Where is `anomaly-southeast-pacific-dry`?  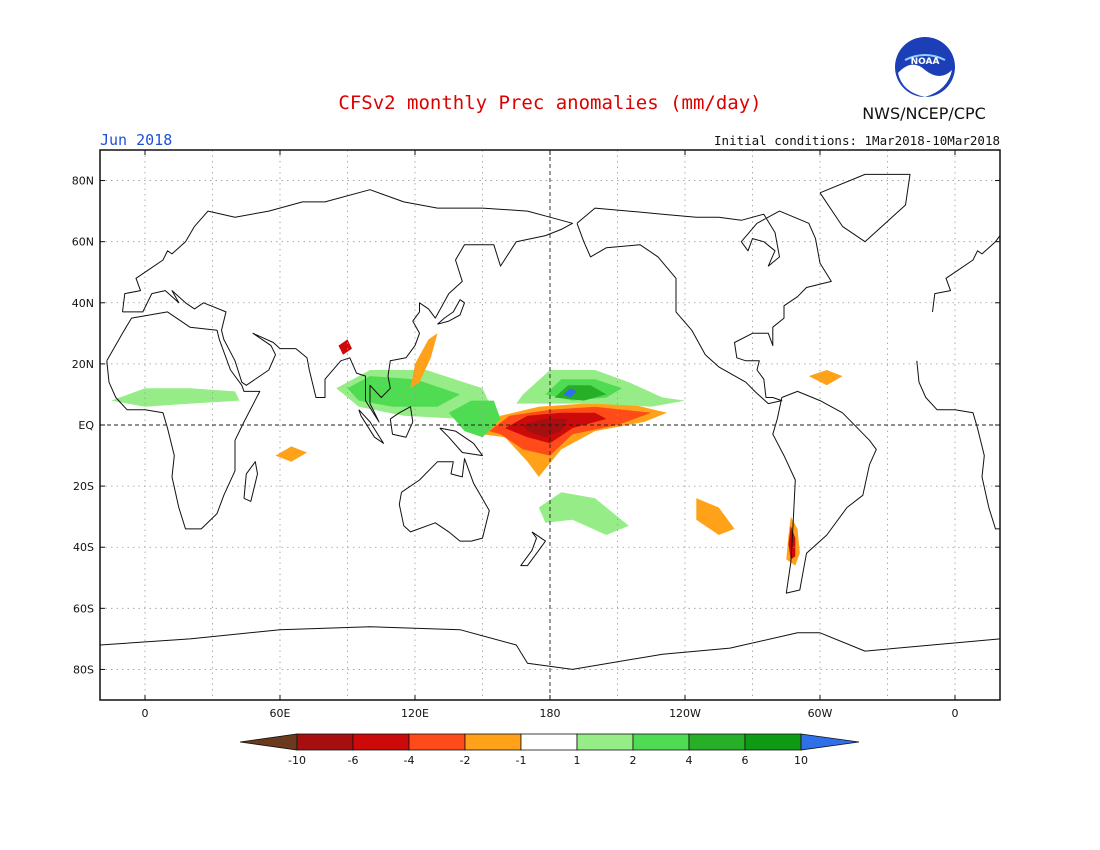
anomaly-southeast-pacific-dry is located at coordinates (715, 516).